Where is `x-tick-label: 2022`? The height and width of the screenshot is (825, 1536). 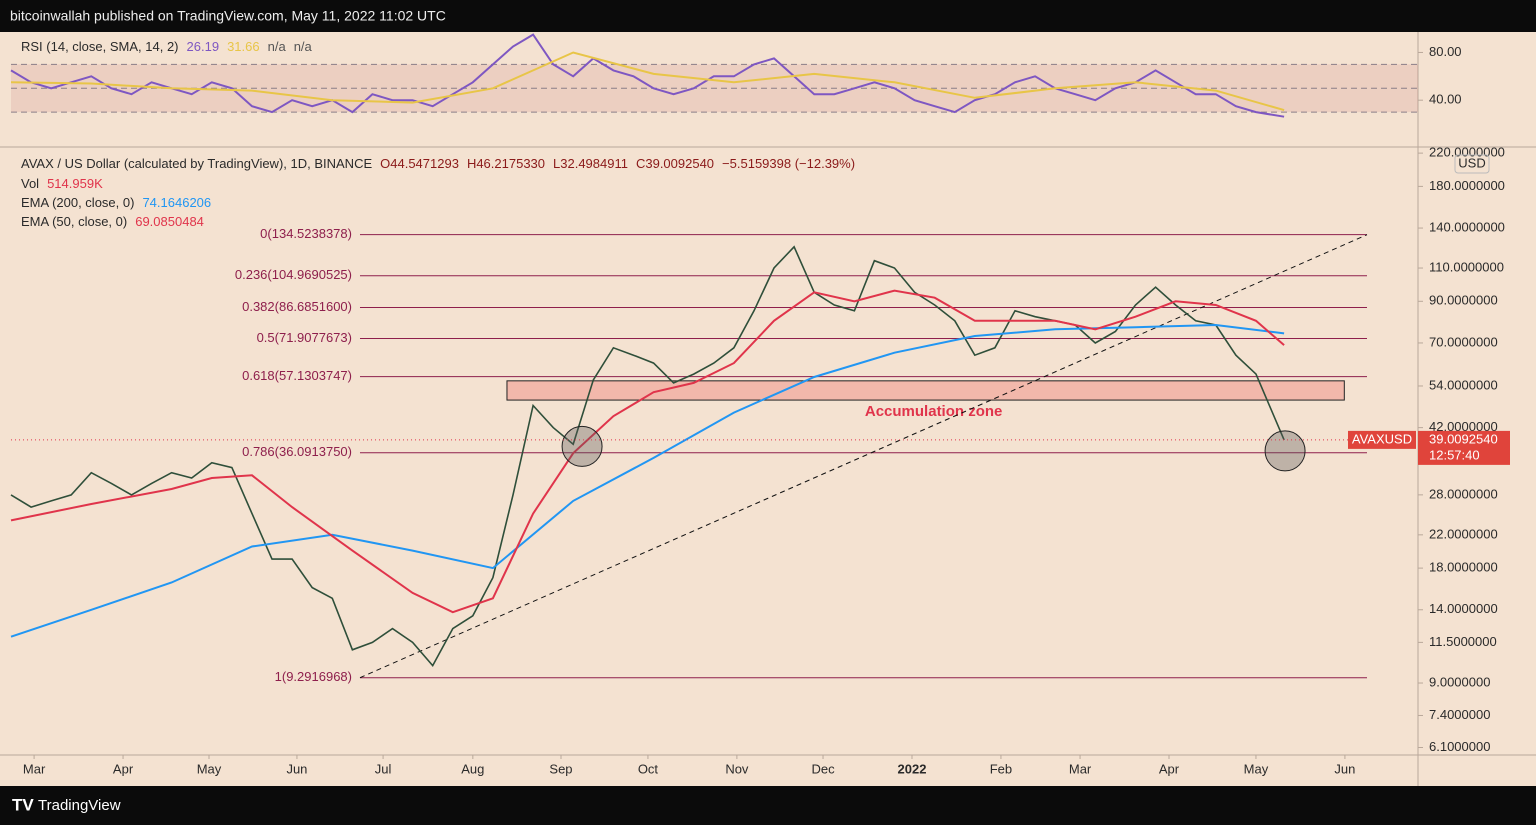 x-tick-label: 2022 is located at coordinates (912, 768).